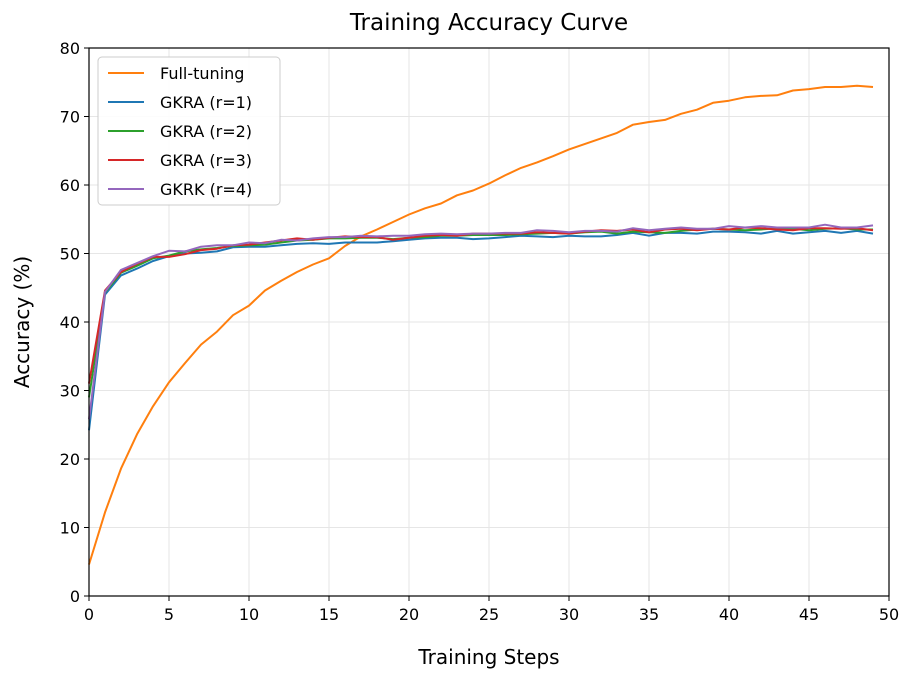  I want to click on y-tick-label: 10, so click(70, 528).